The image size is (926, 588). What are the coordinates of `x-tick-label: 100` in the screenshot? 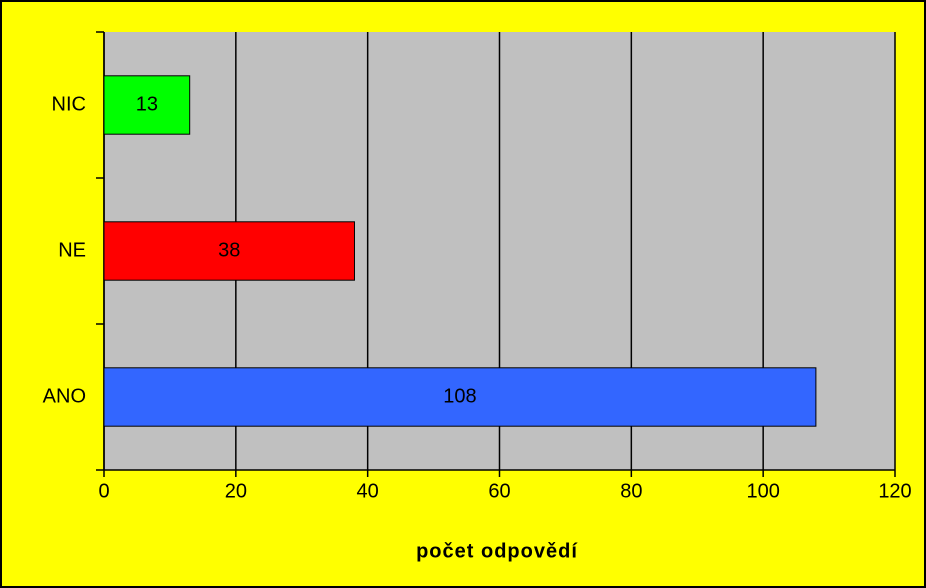 It's located at (762, 491).